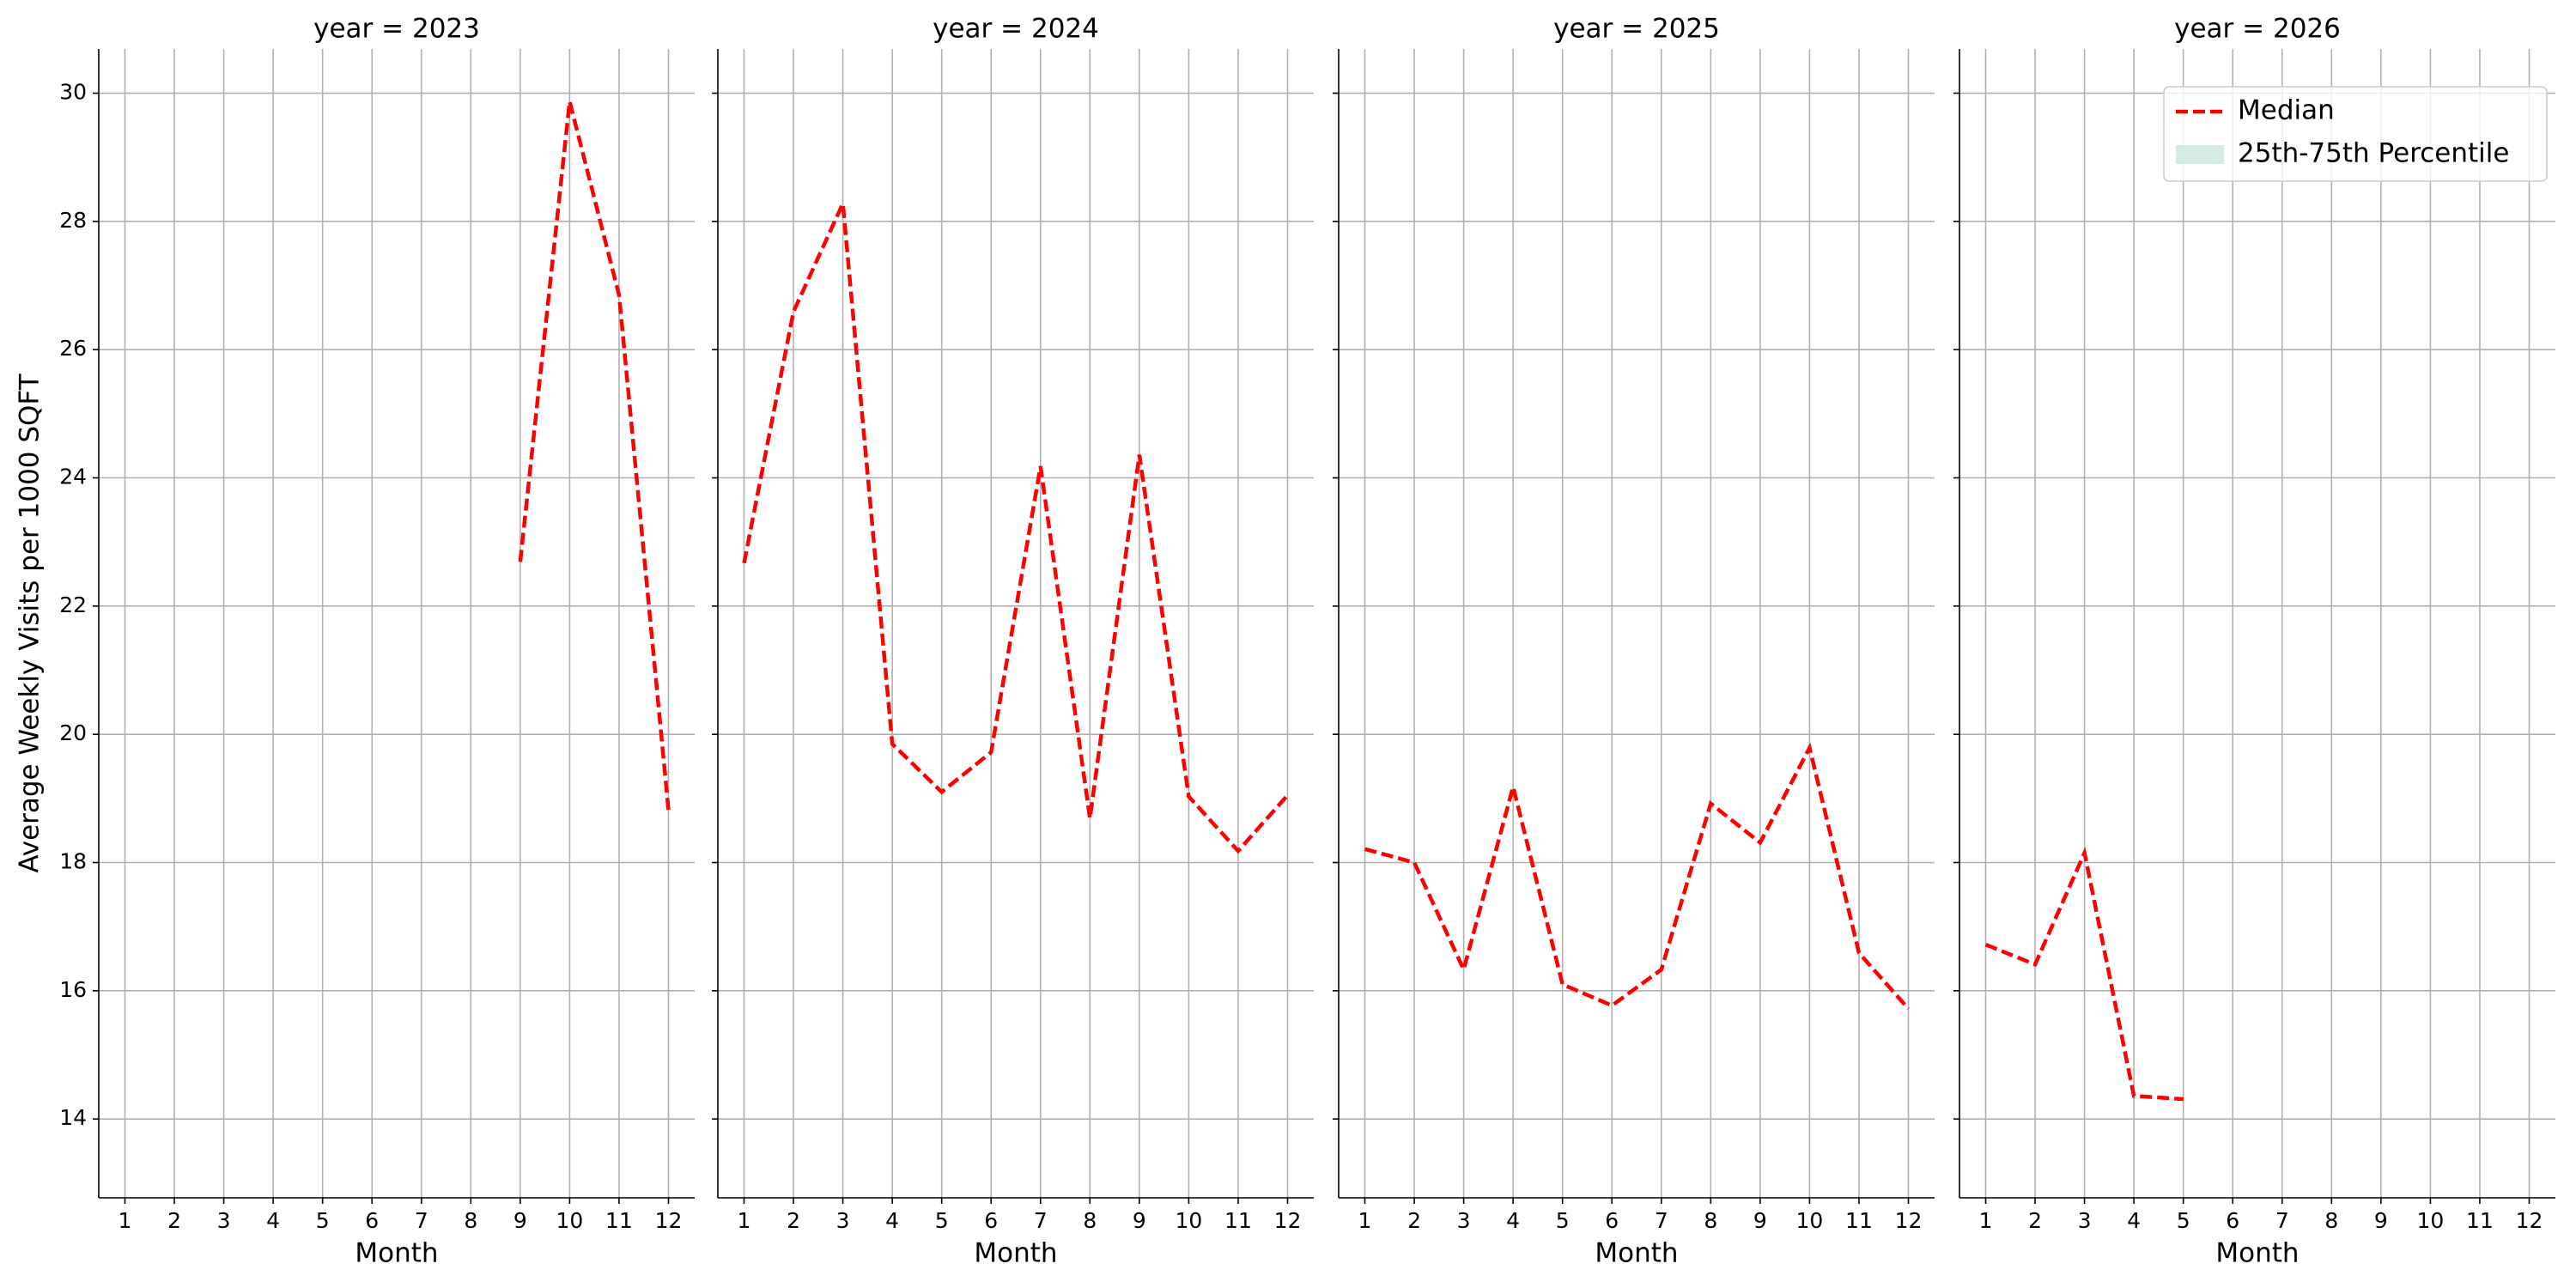  Describe the element at coordinates (73, 477) in the screenshot. I see `y-tick-label: 24` at that location.